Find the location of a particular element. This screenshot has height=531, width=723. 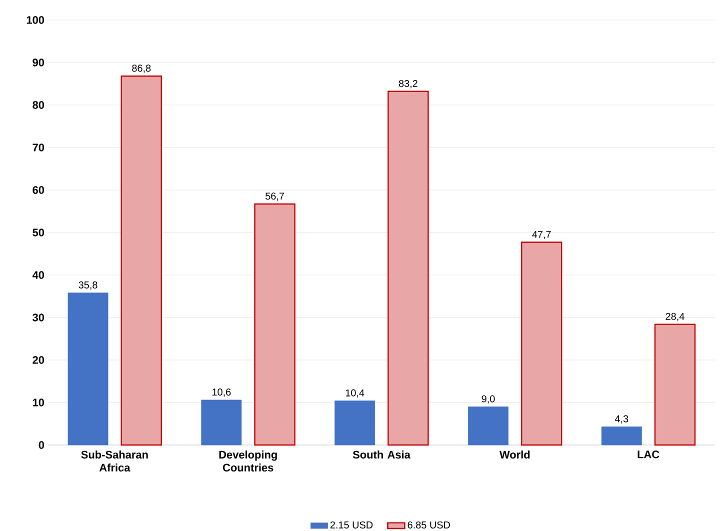

legend-label: 6.85 USD is located at coordinates (429, 524).